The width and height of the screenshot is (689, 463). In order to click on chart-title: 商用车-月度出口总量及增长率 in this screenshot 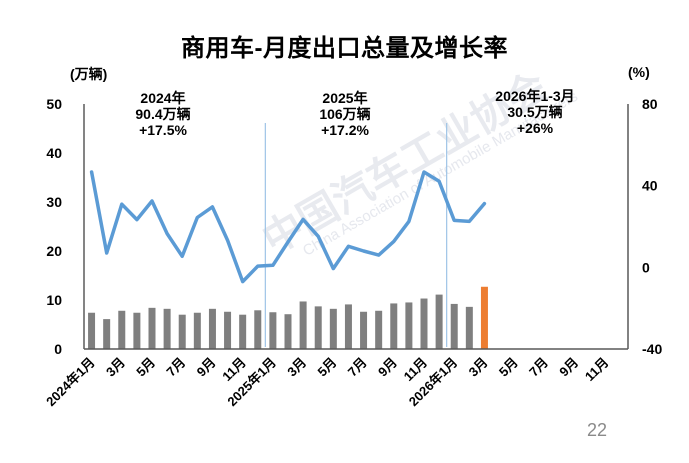, I will do `click(344, 48)`.